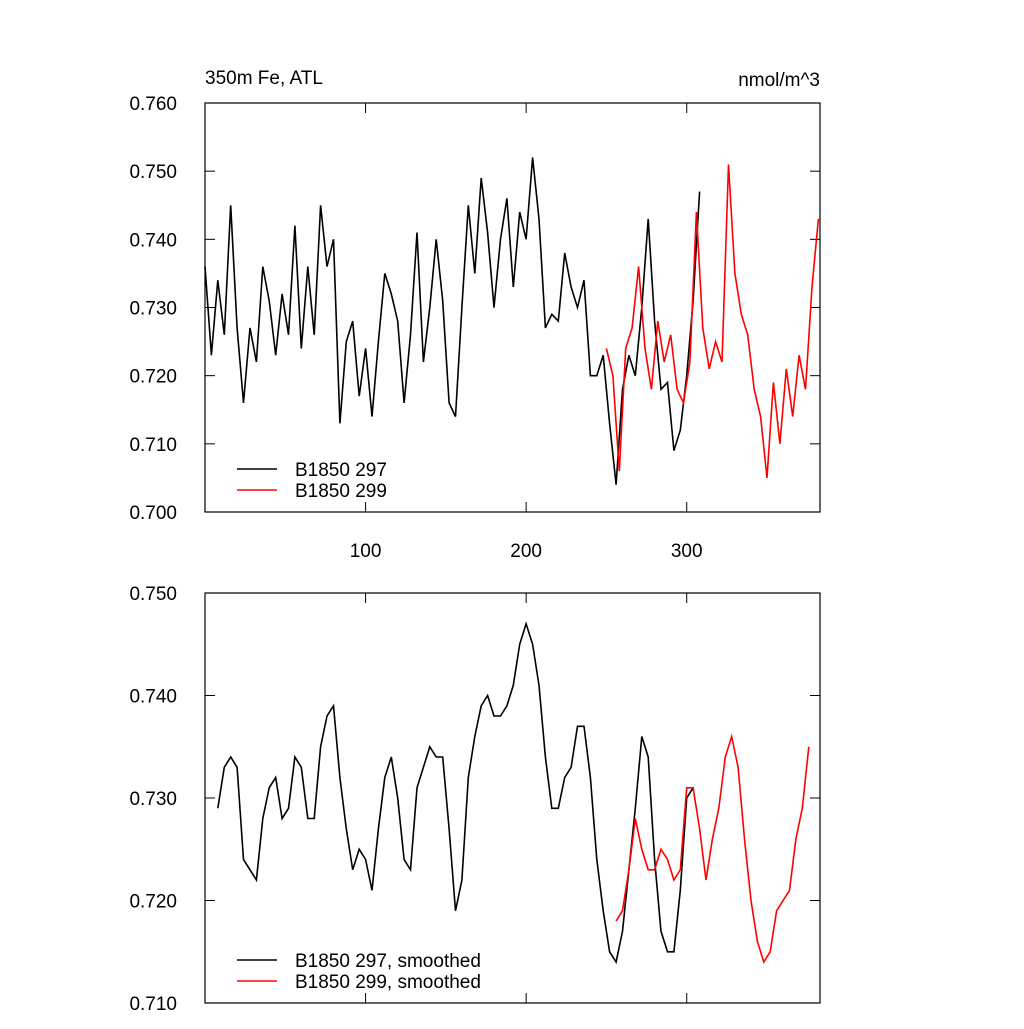  Describe the element at coordinates (526, 551) in the screenshot. I see `x-tick-label: 200` at that location.